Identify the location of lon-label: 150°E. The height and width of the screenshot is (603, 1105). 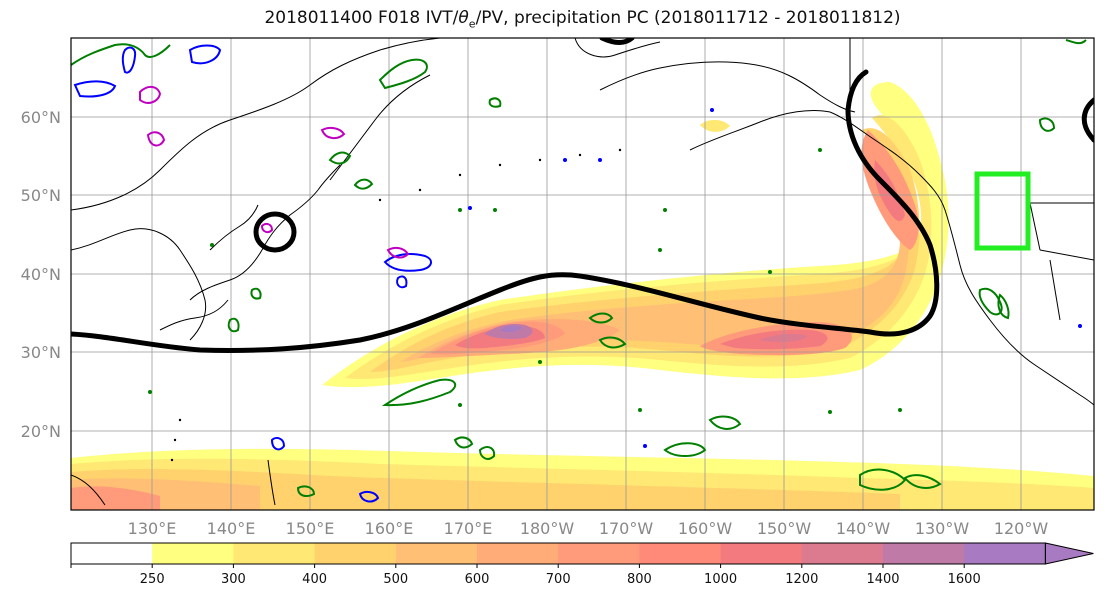
(310, 528).